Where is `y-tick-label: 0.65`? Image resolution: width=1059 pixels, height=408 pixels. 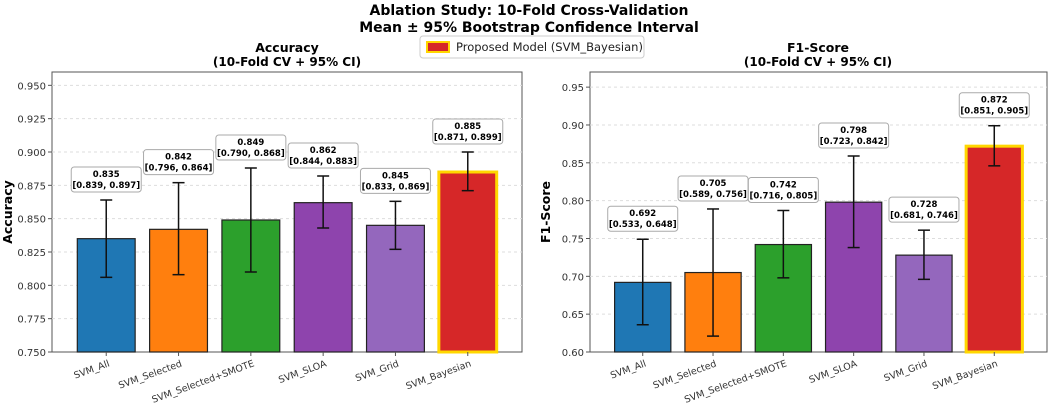
y-tick-label: 0.65 is located at coordinates (573, 315).